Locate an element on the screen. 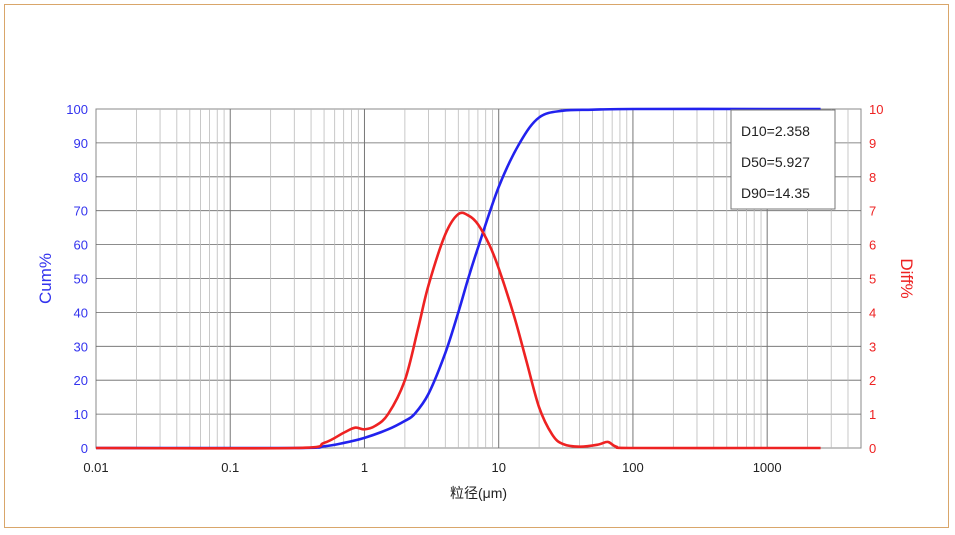 This screenshot has height=535, width=955. x-axis-label: 粒径(μm) is located at coordinates (478, 493).